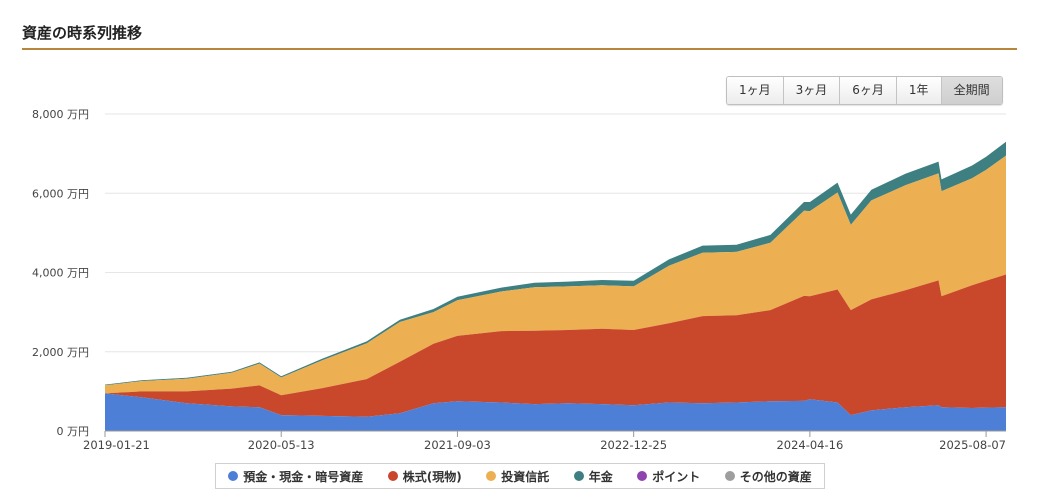 Image resolution: width=1048 pixels, height=499 pixels. I want to click on page-title: 資産の時系列推移, so click(82, 33).